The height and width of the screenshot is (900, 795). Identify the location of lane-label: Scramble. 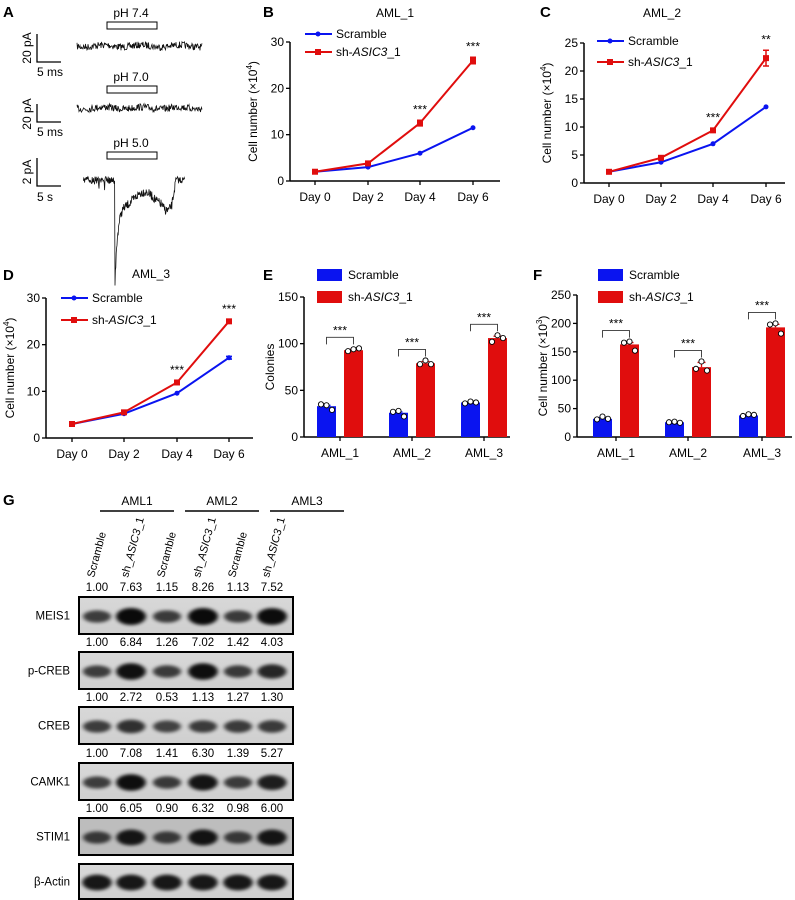
(167, 555).